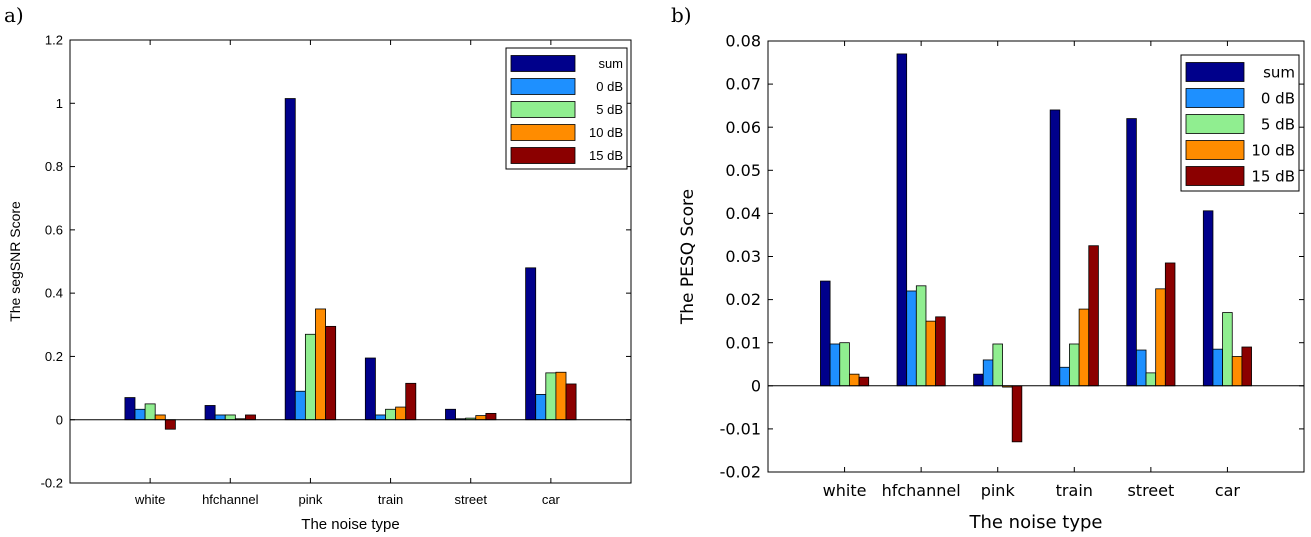 The image size is (1311, 537). I want to click on bar-hfchannel-10dB, so click(931, 353).